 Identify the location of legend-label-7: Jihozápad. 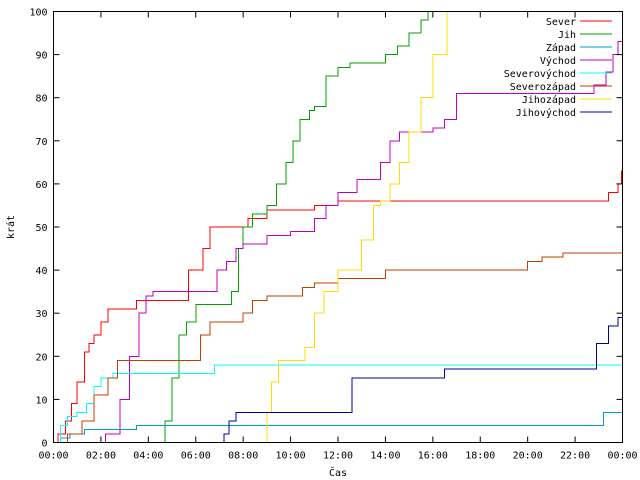
(549, 100).